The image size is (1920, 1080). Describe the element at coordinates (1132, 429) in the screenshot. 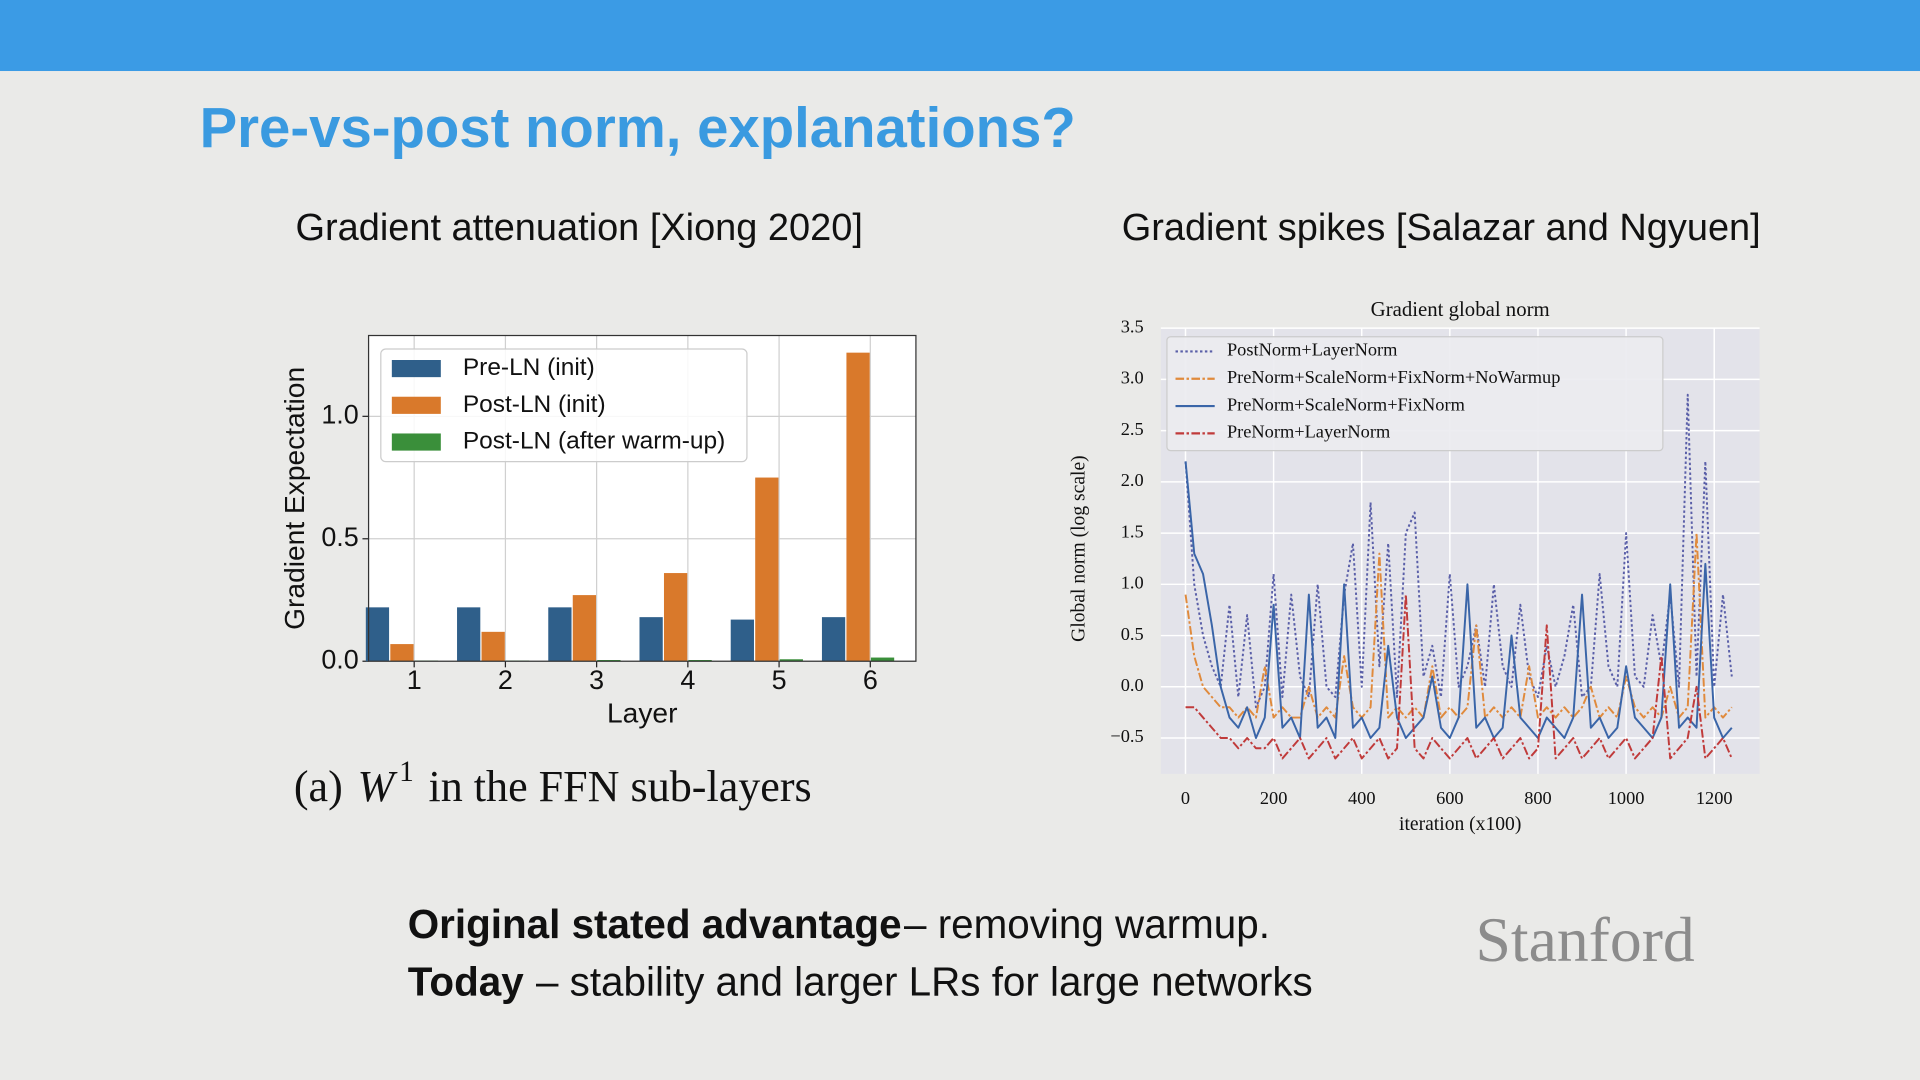

I see `y-tick-label: 2.5` at that location.